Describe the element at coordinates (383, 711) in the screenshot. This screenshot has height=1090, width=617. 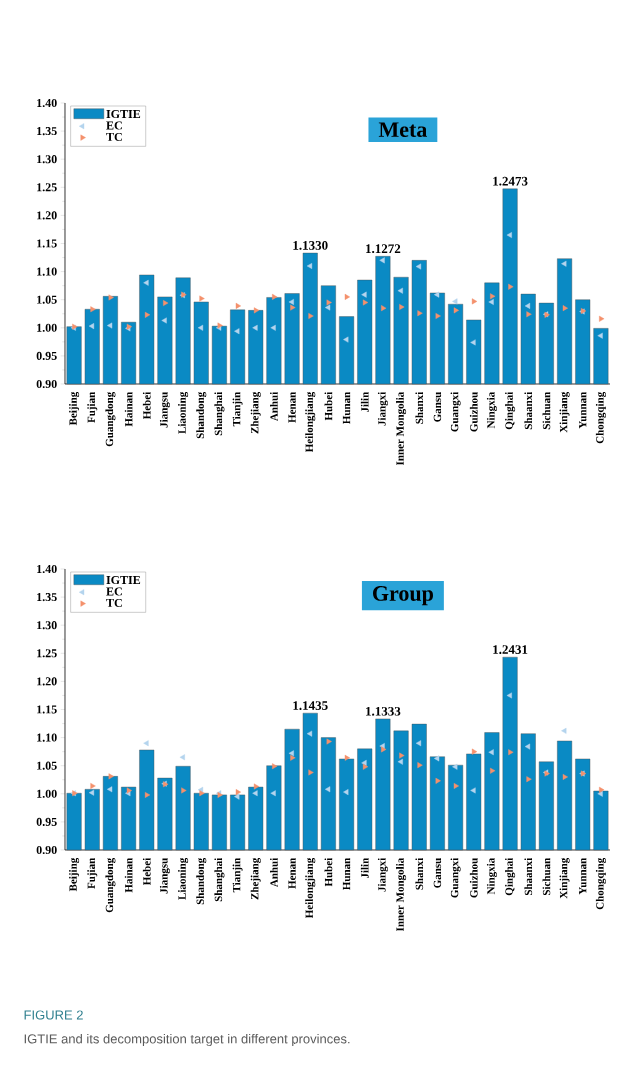
I see `data-label: 1.1333` at that location.